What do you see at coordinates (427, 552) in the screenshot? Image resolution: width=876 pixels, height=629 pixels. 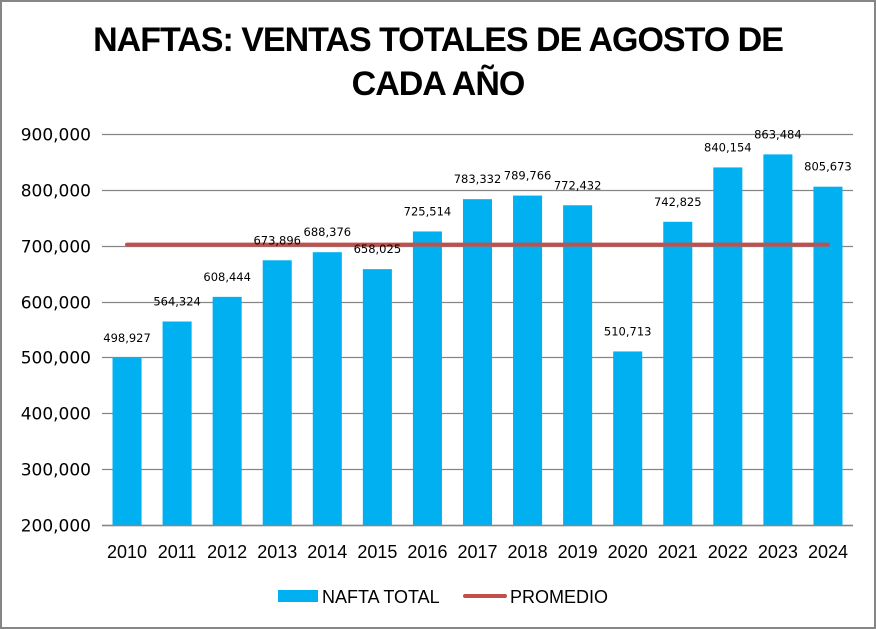 I see `x-tick-label: 2016` at bounding box center [427, 552].